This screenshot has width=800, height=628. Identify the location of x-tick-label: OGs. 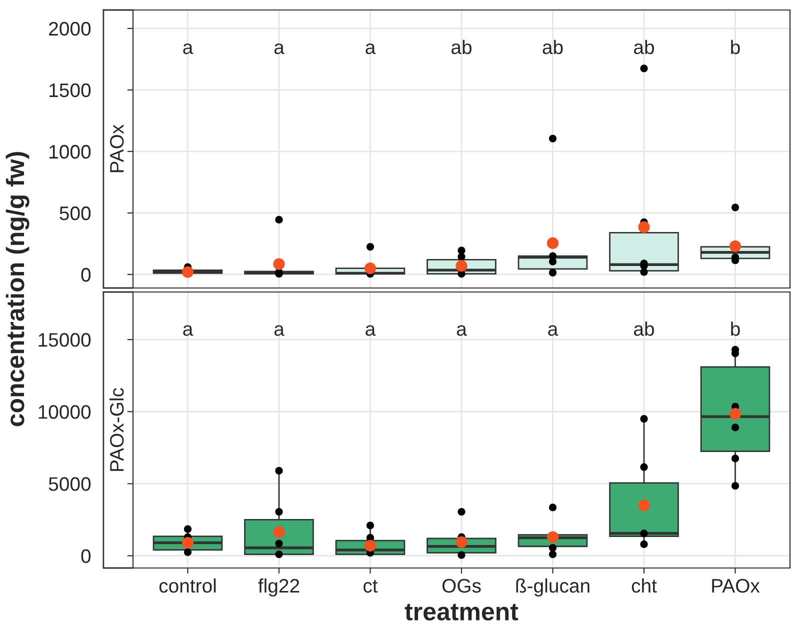
(461, 585).